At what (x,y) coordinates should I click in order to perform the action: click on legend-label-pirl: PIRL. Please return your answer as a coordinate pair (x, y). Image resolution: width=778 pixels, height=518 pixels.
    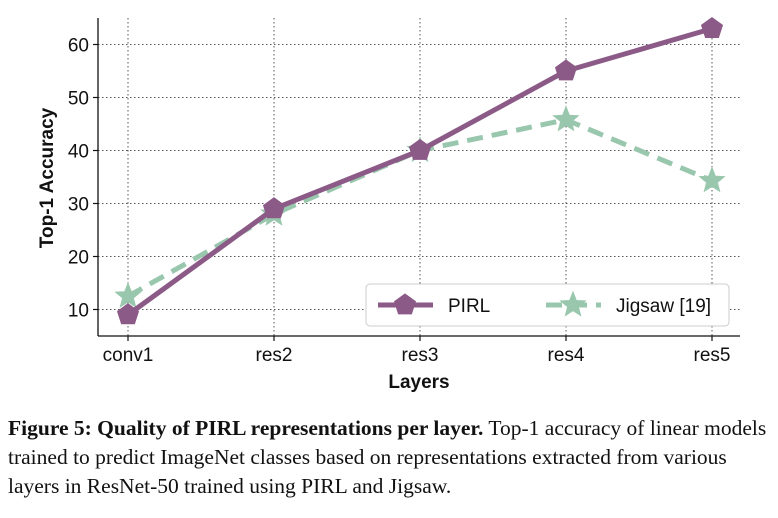
    Looking at the image, I should click on (469, 306).